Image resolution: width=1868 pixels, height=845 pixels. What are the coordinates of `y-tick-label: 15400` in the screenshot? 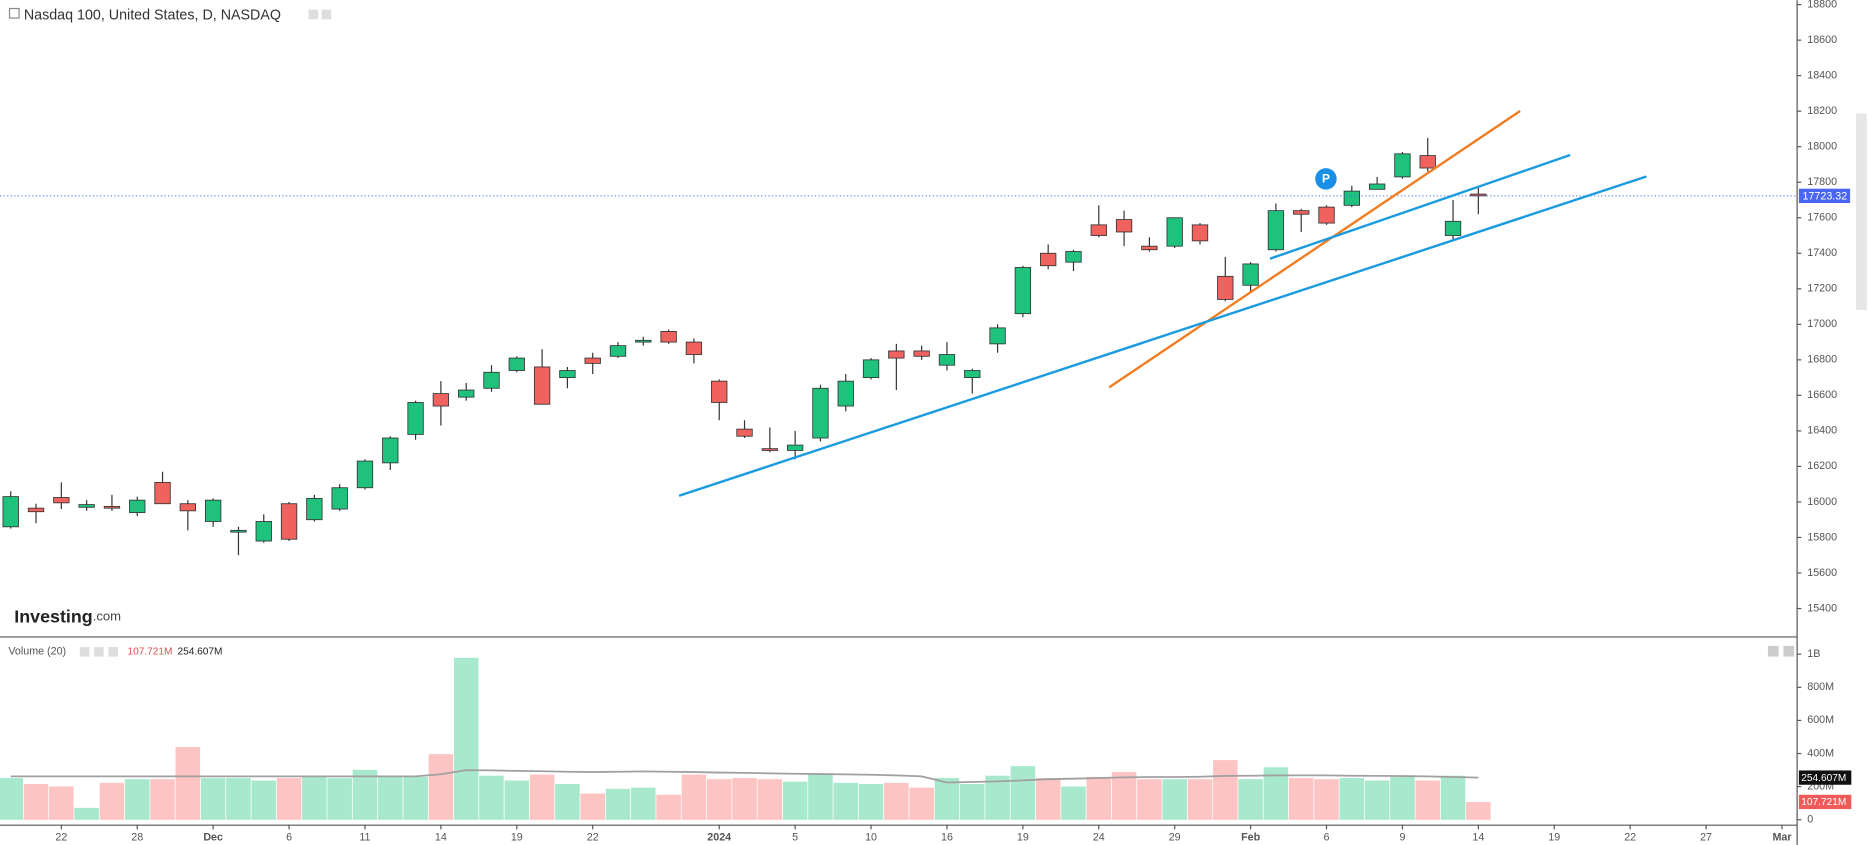 It's located at (1822, 608).